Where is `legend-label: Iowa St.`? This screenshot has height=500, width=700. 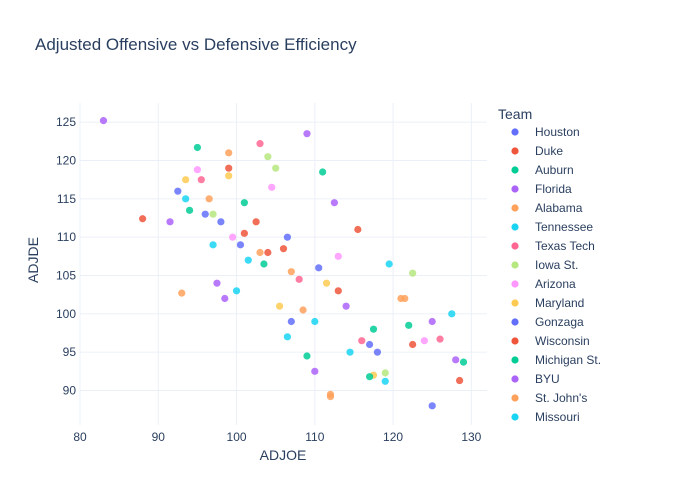
legend-label: Iowa St. is located at coordinates (556, 265).